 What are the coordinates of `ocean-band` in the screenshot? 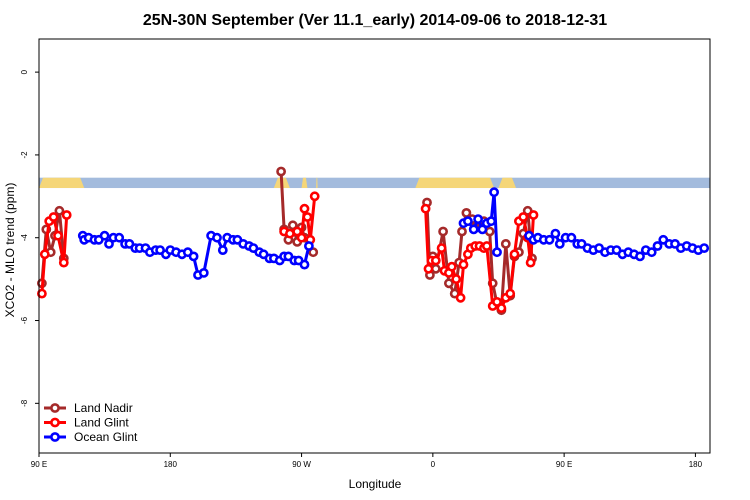 It's located at (374, 183).